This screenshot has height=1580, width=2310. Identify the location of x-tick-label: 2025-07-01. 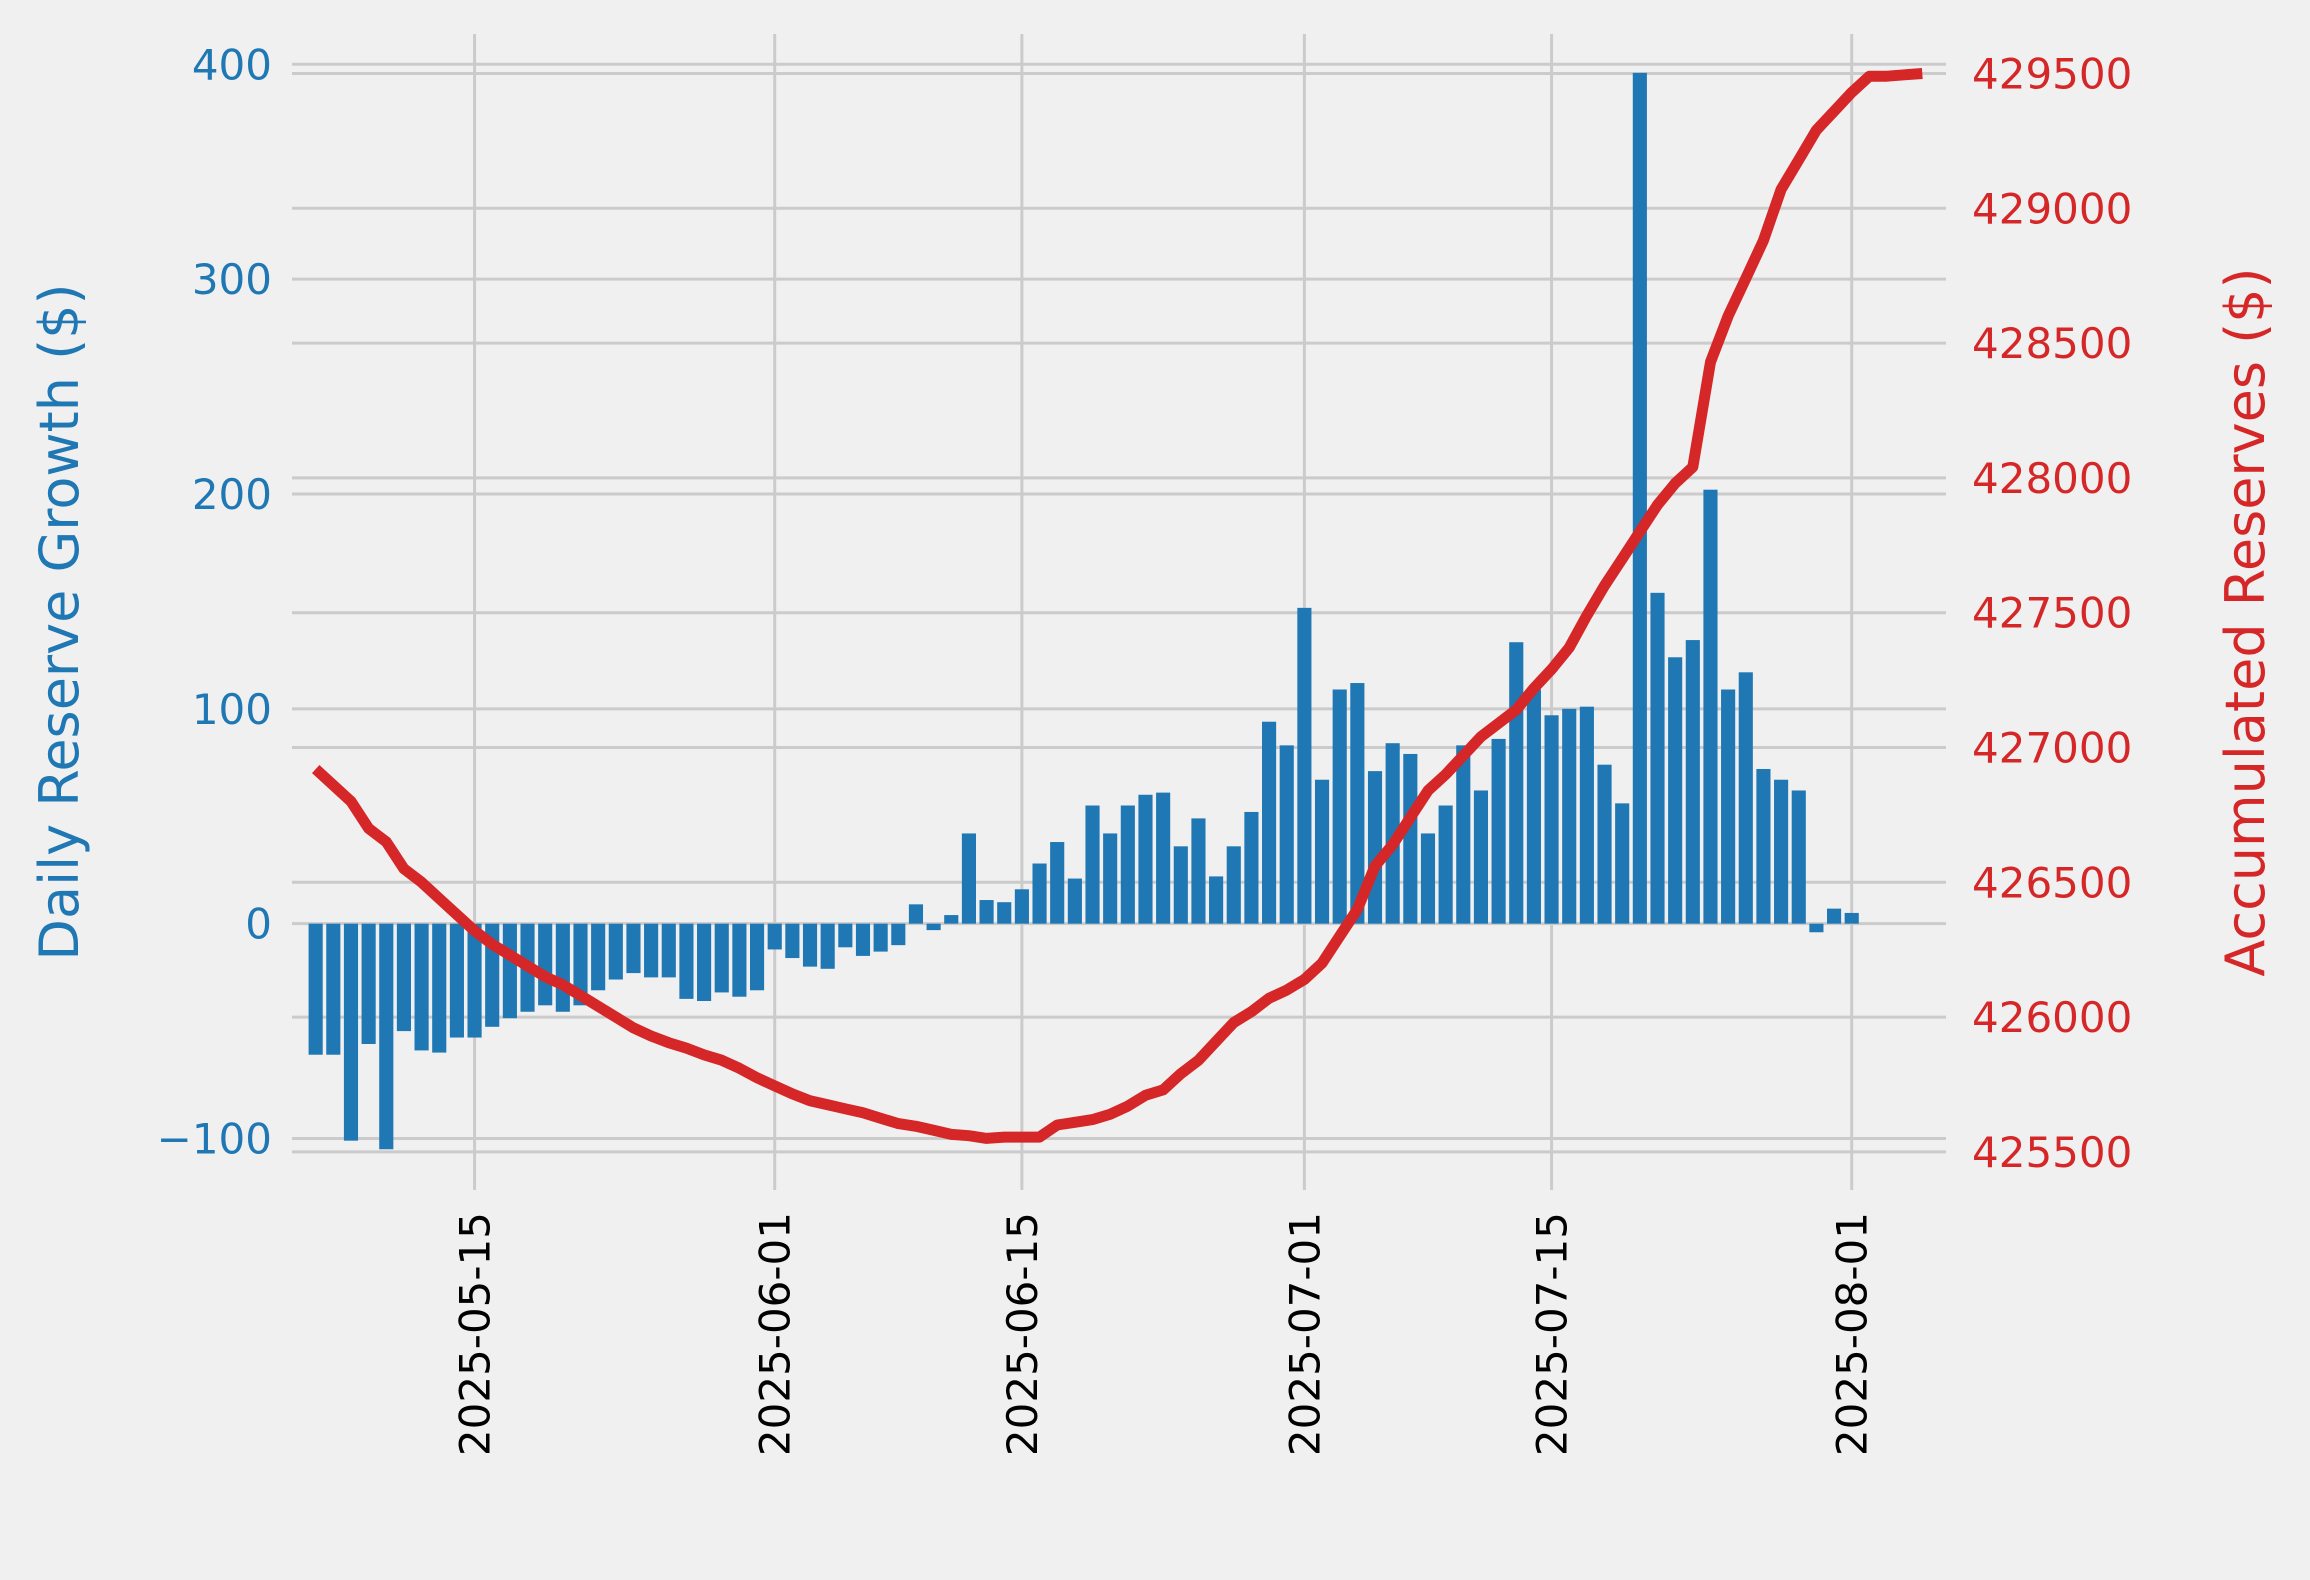
(1304, 1334).